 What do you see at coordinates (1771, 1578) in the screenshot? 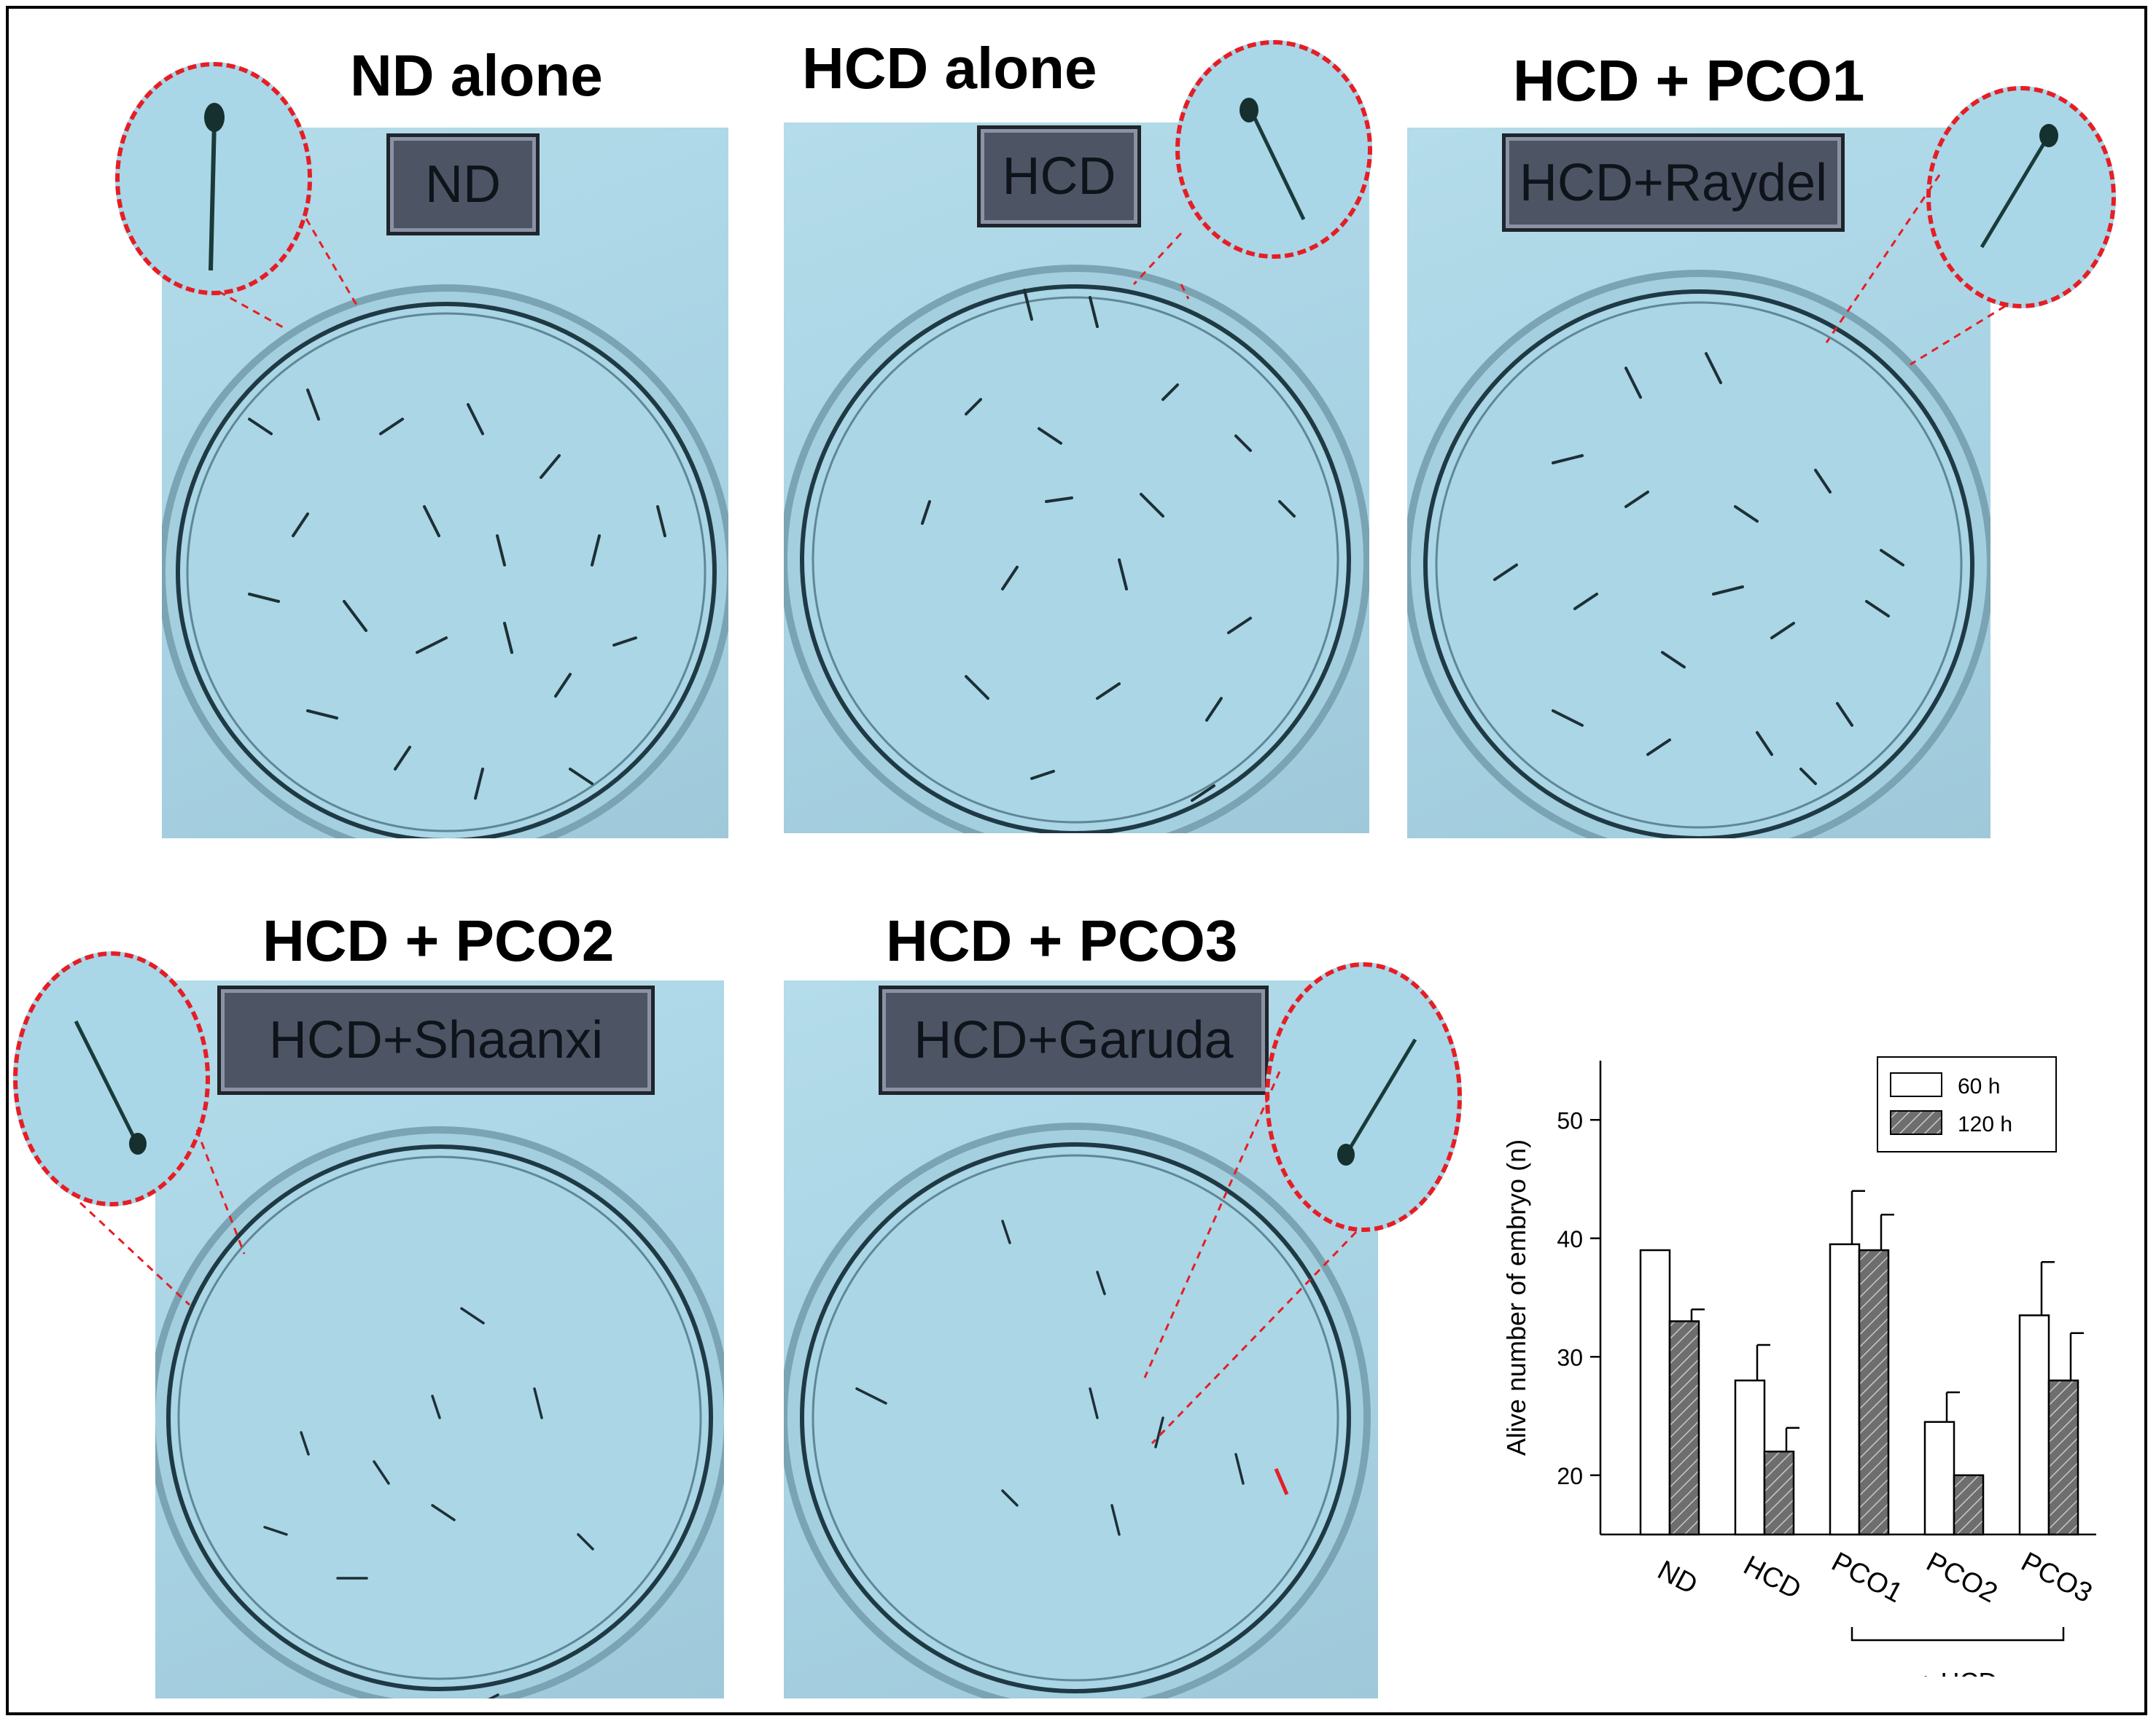
I see `x-tick-label: HCD` at bounding box center [1771, 1578].